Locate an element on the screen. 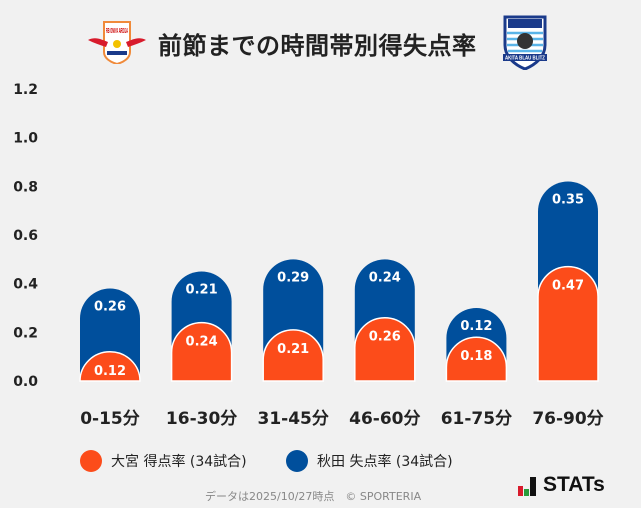 The height and width of the screenshot is (508, 641). data-label-akita: 0.21 is located at coordinates (202, 290).